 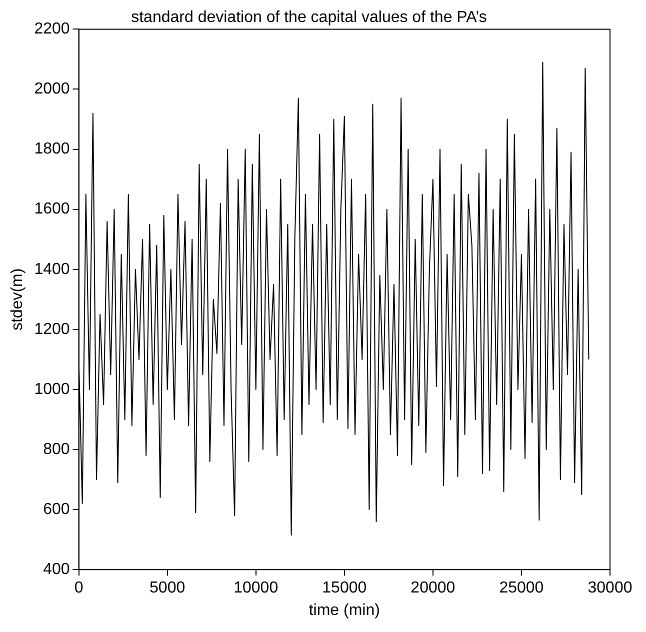 What do you see at coordinates (52, 209) in the screenshot?
I see `y-tick-label: 1600` at bounding box center [52, 209].